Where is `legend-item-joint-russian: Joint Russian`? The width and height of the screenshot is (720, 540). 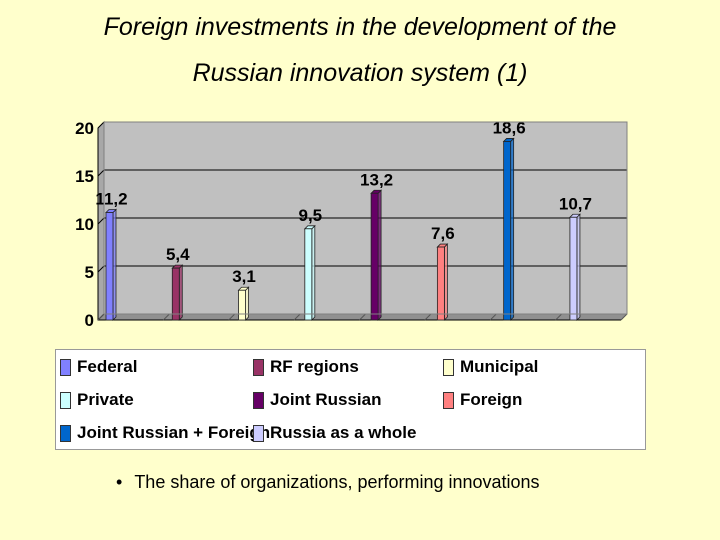
legend-item-joint-russian: Joint Russian is located at coordinates (317, 400).